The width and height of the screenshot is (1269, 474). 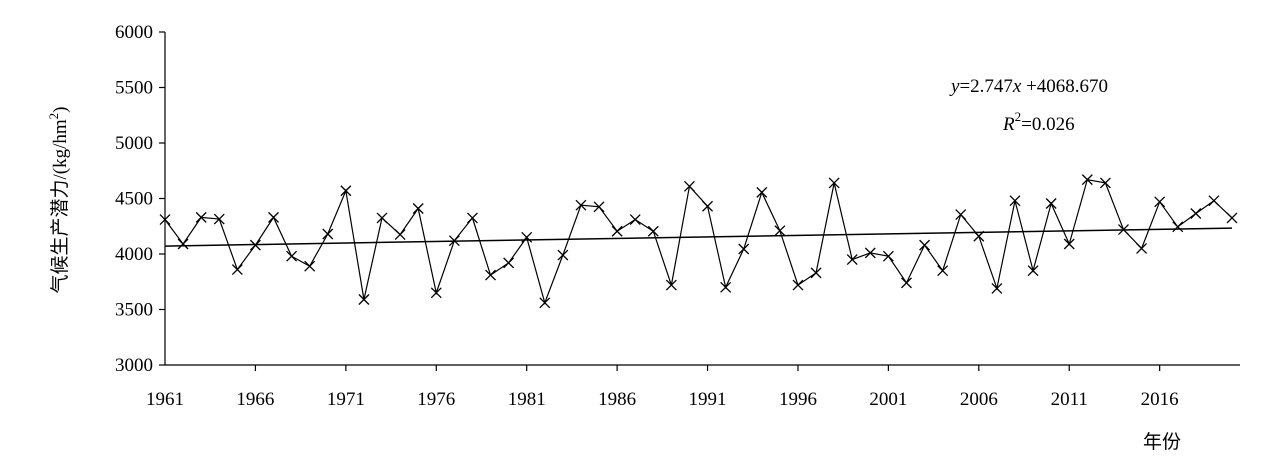 What do you see at coordinates (1160, 399) in the screenshot?
I see `x-tick-label: 2016` at bounding box center [1160, 399].